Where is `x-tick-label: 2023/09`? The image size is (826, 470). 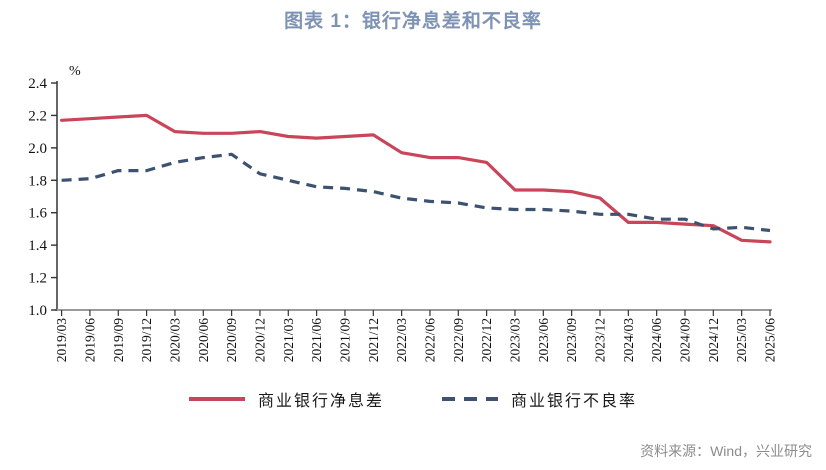
x-tick-label: 2023/09 is located at coordinates (571, 340).